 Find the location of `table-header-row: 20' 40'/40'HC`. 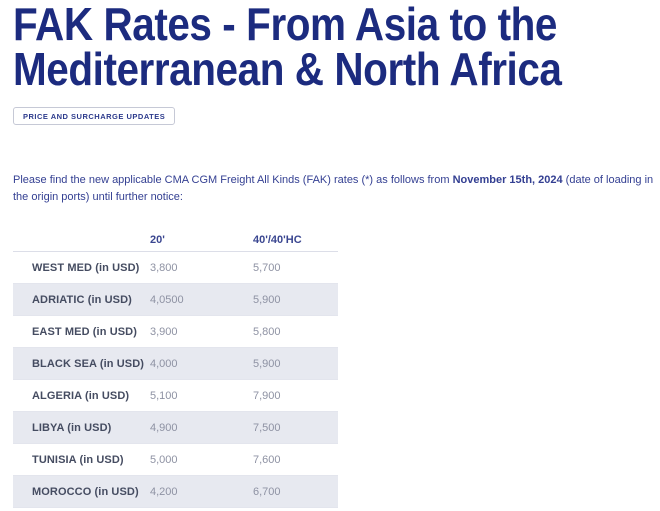

table-header-row: 20' 40'/40'HC is located at coordinates (175, 240).